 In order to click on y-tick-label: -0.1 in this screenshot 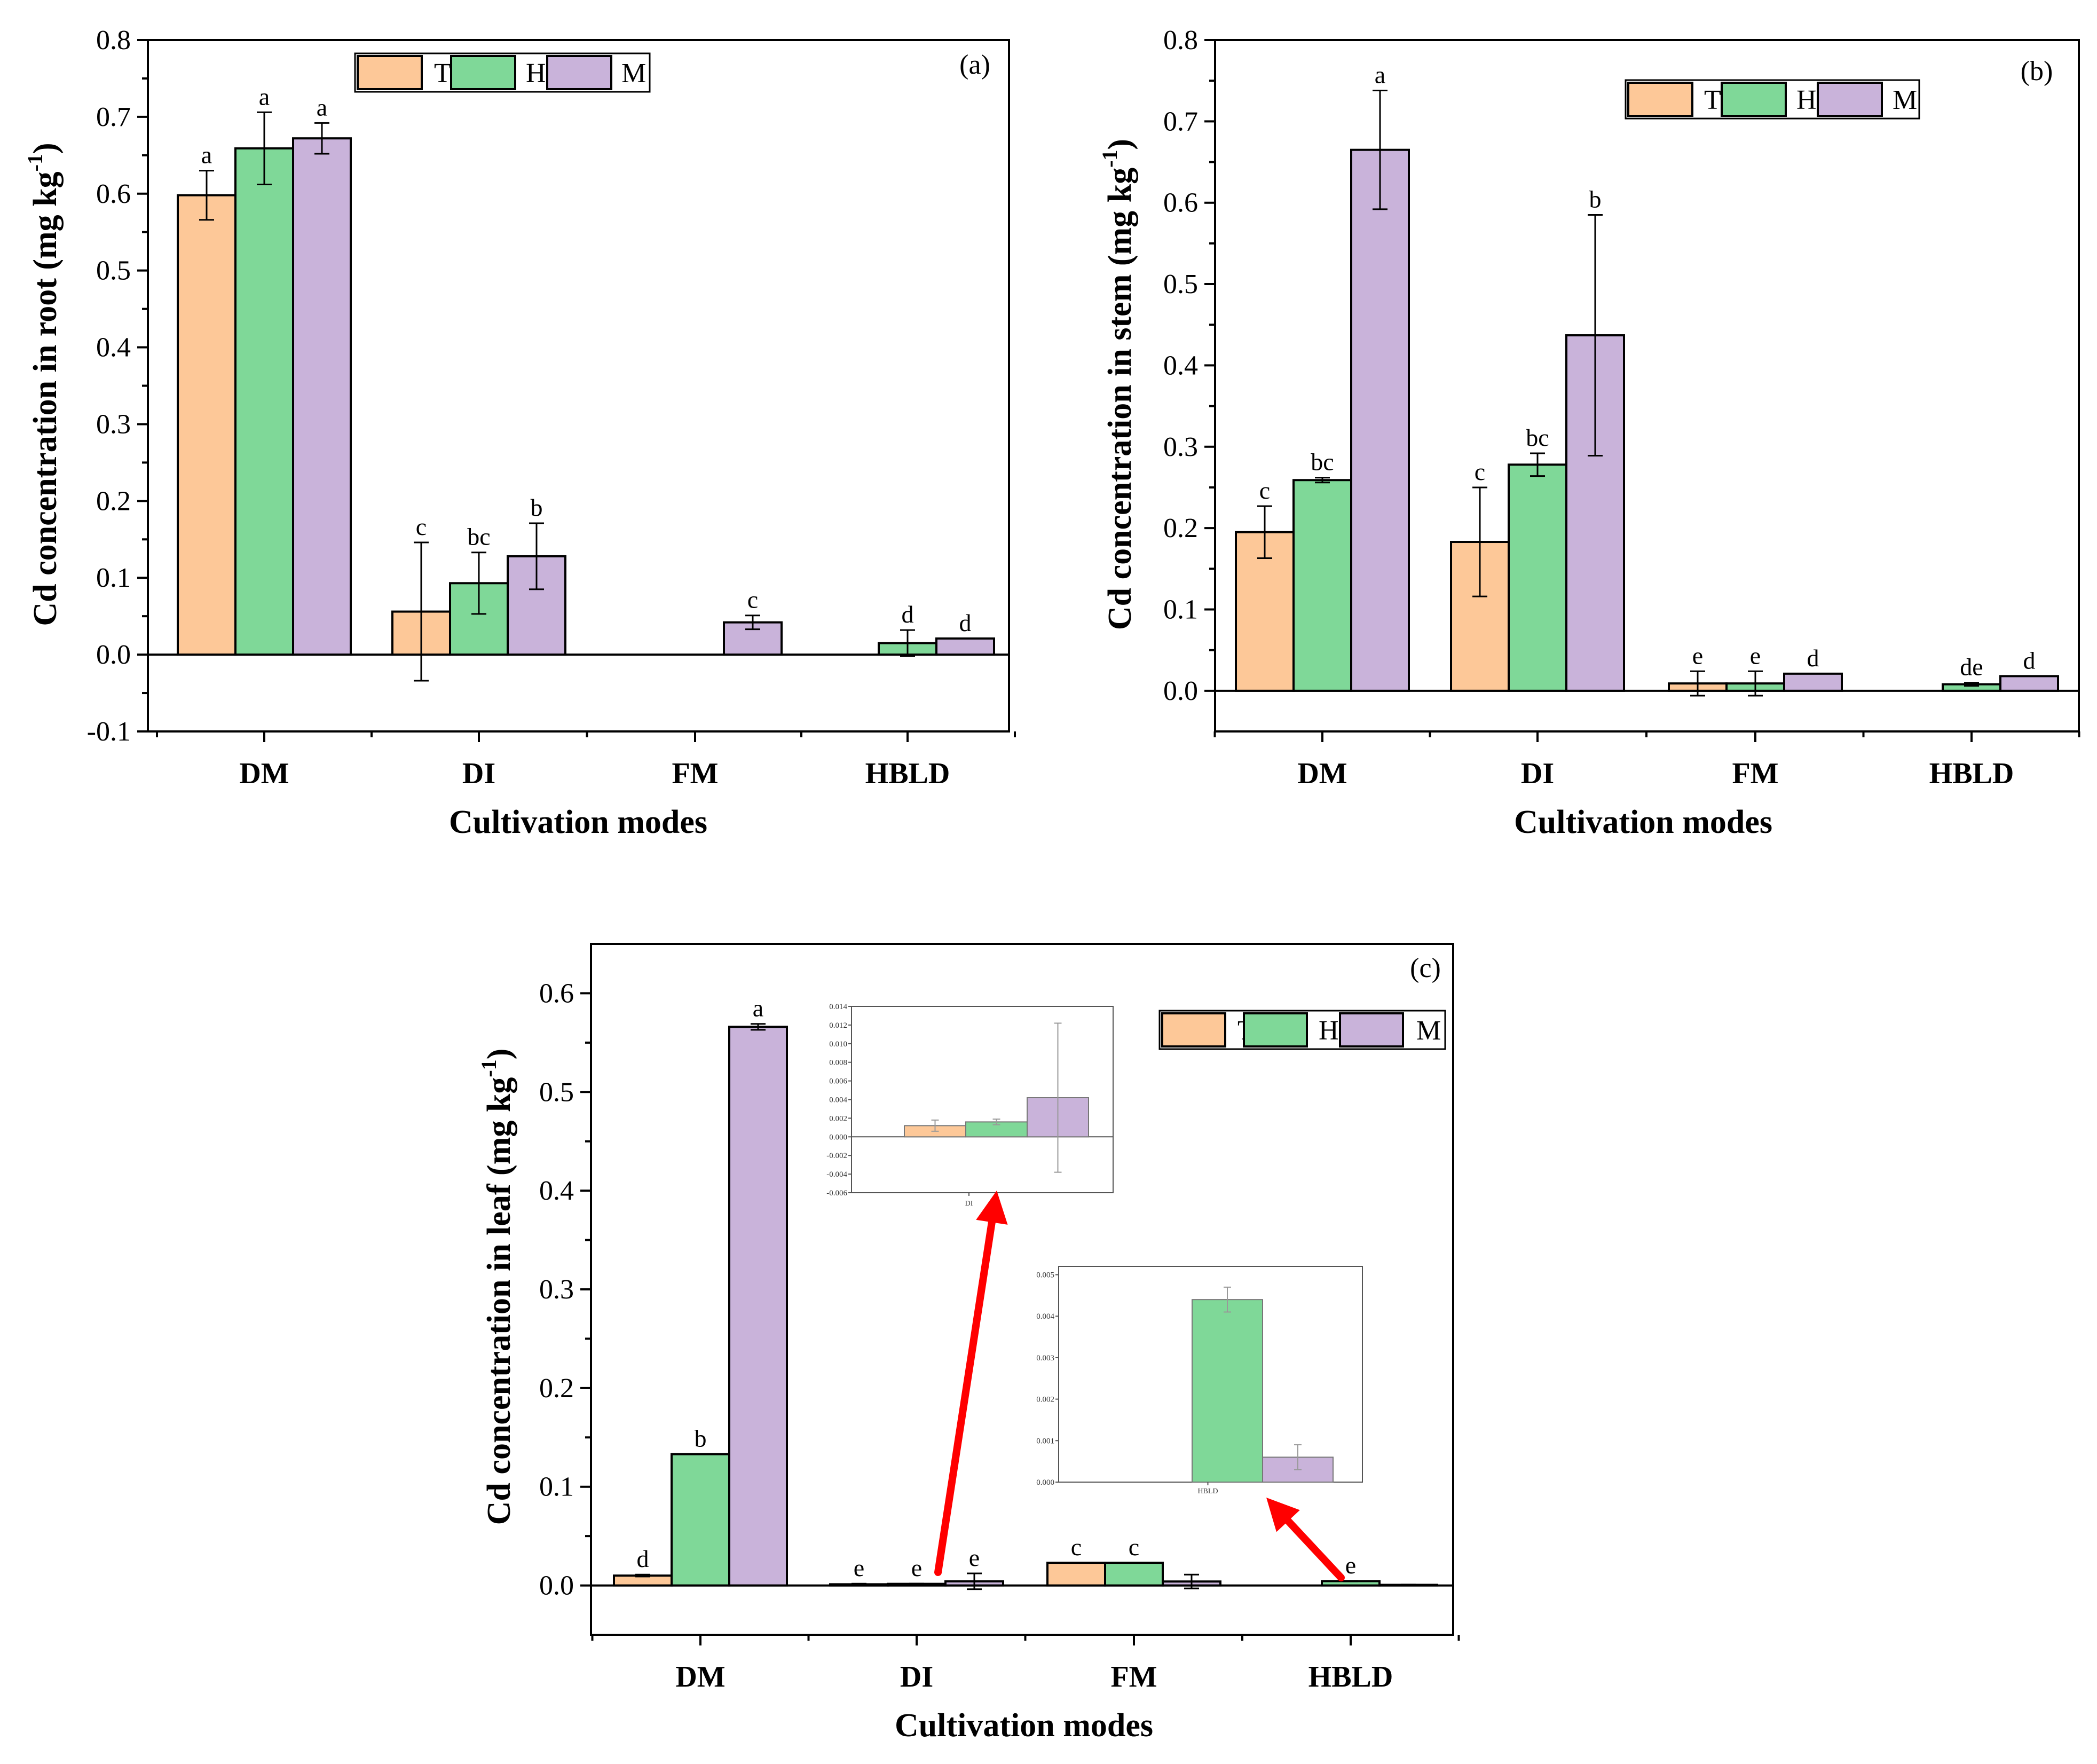, I will do `click(109, 731)`.